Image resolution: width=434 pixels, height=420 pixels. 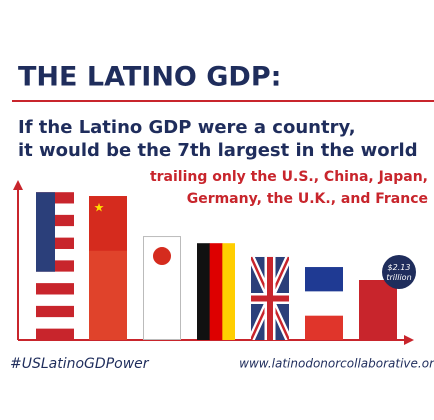 What do you see at coordinates (108, 268) in the screenshot?
I see `flag-bar: ★` at bounding box center [108, 268].